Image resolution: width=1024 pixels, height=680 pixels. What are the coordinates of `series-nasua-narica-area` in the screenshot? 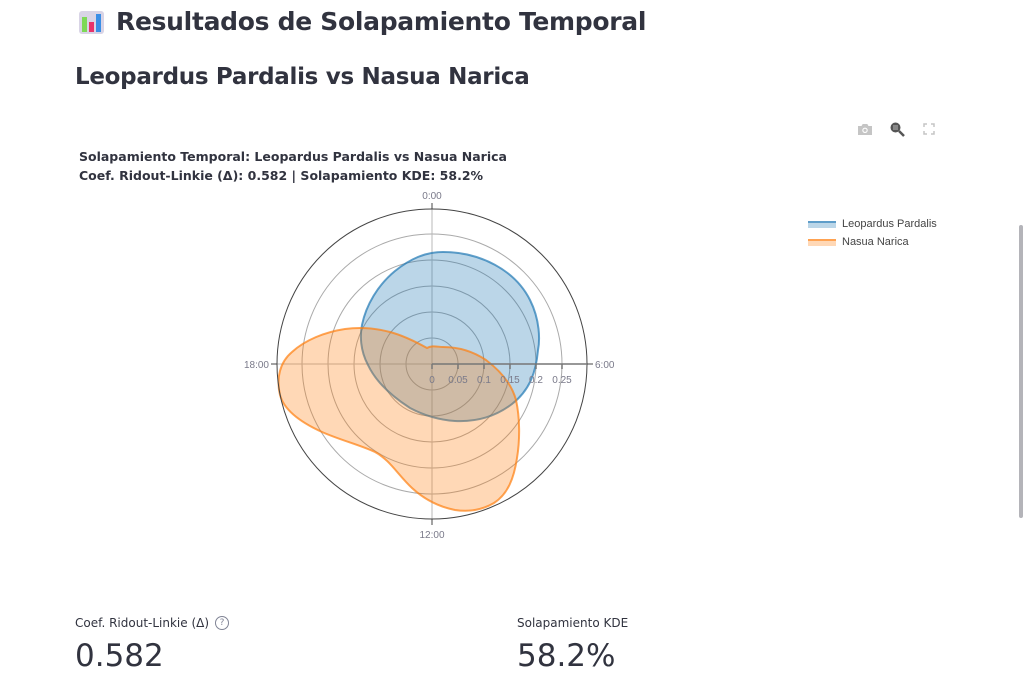 It's located at (399, 419).